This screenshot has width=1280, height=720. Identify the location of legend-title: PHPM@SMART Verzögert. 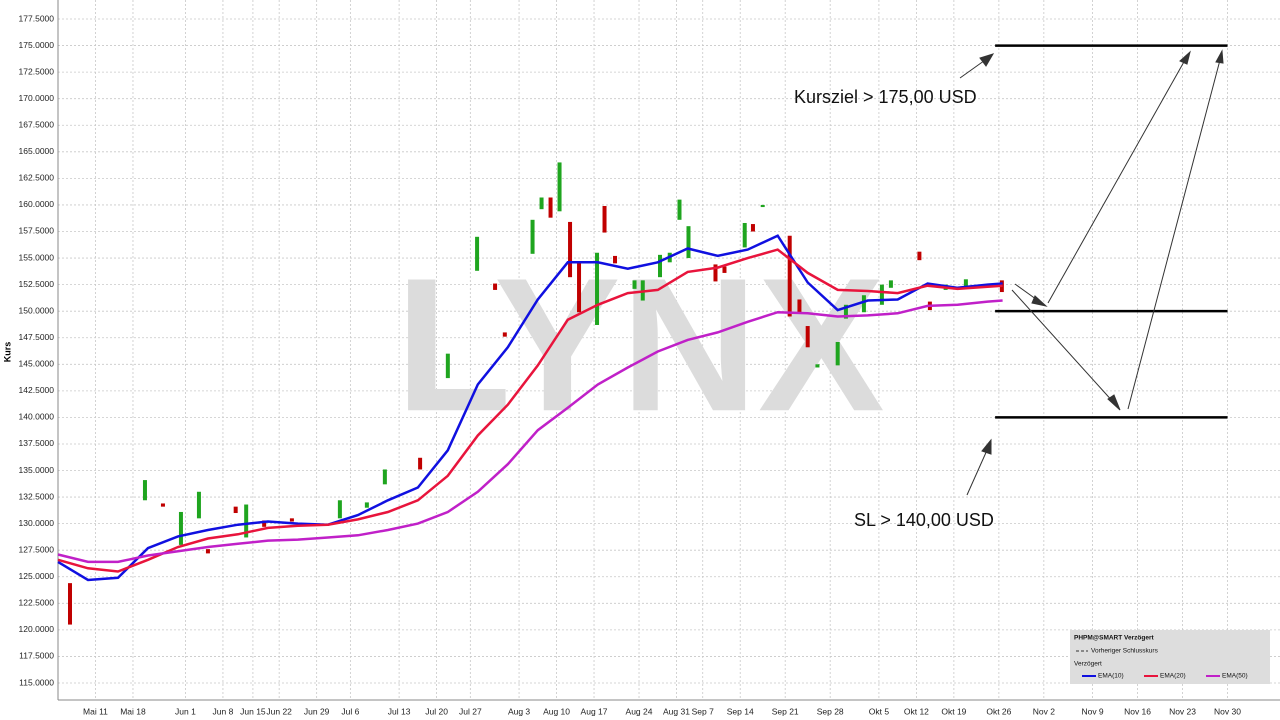
(1114, 638).